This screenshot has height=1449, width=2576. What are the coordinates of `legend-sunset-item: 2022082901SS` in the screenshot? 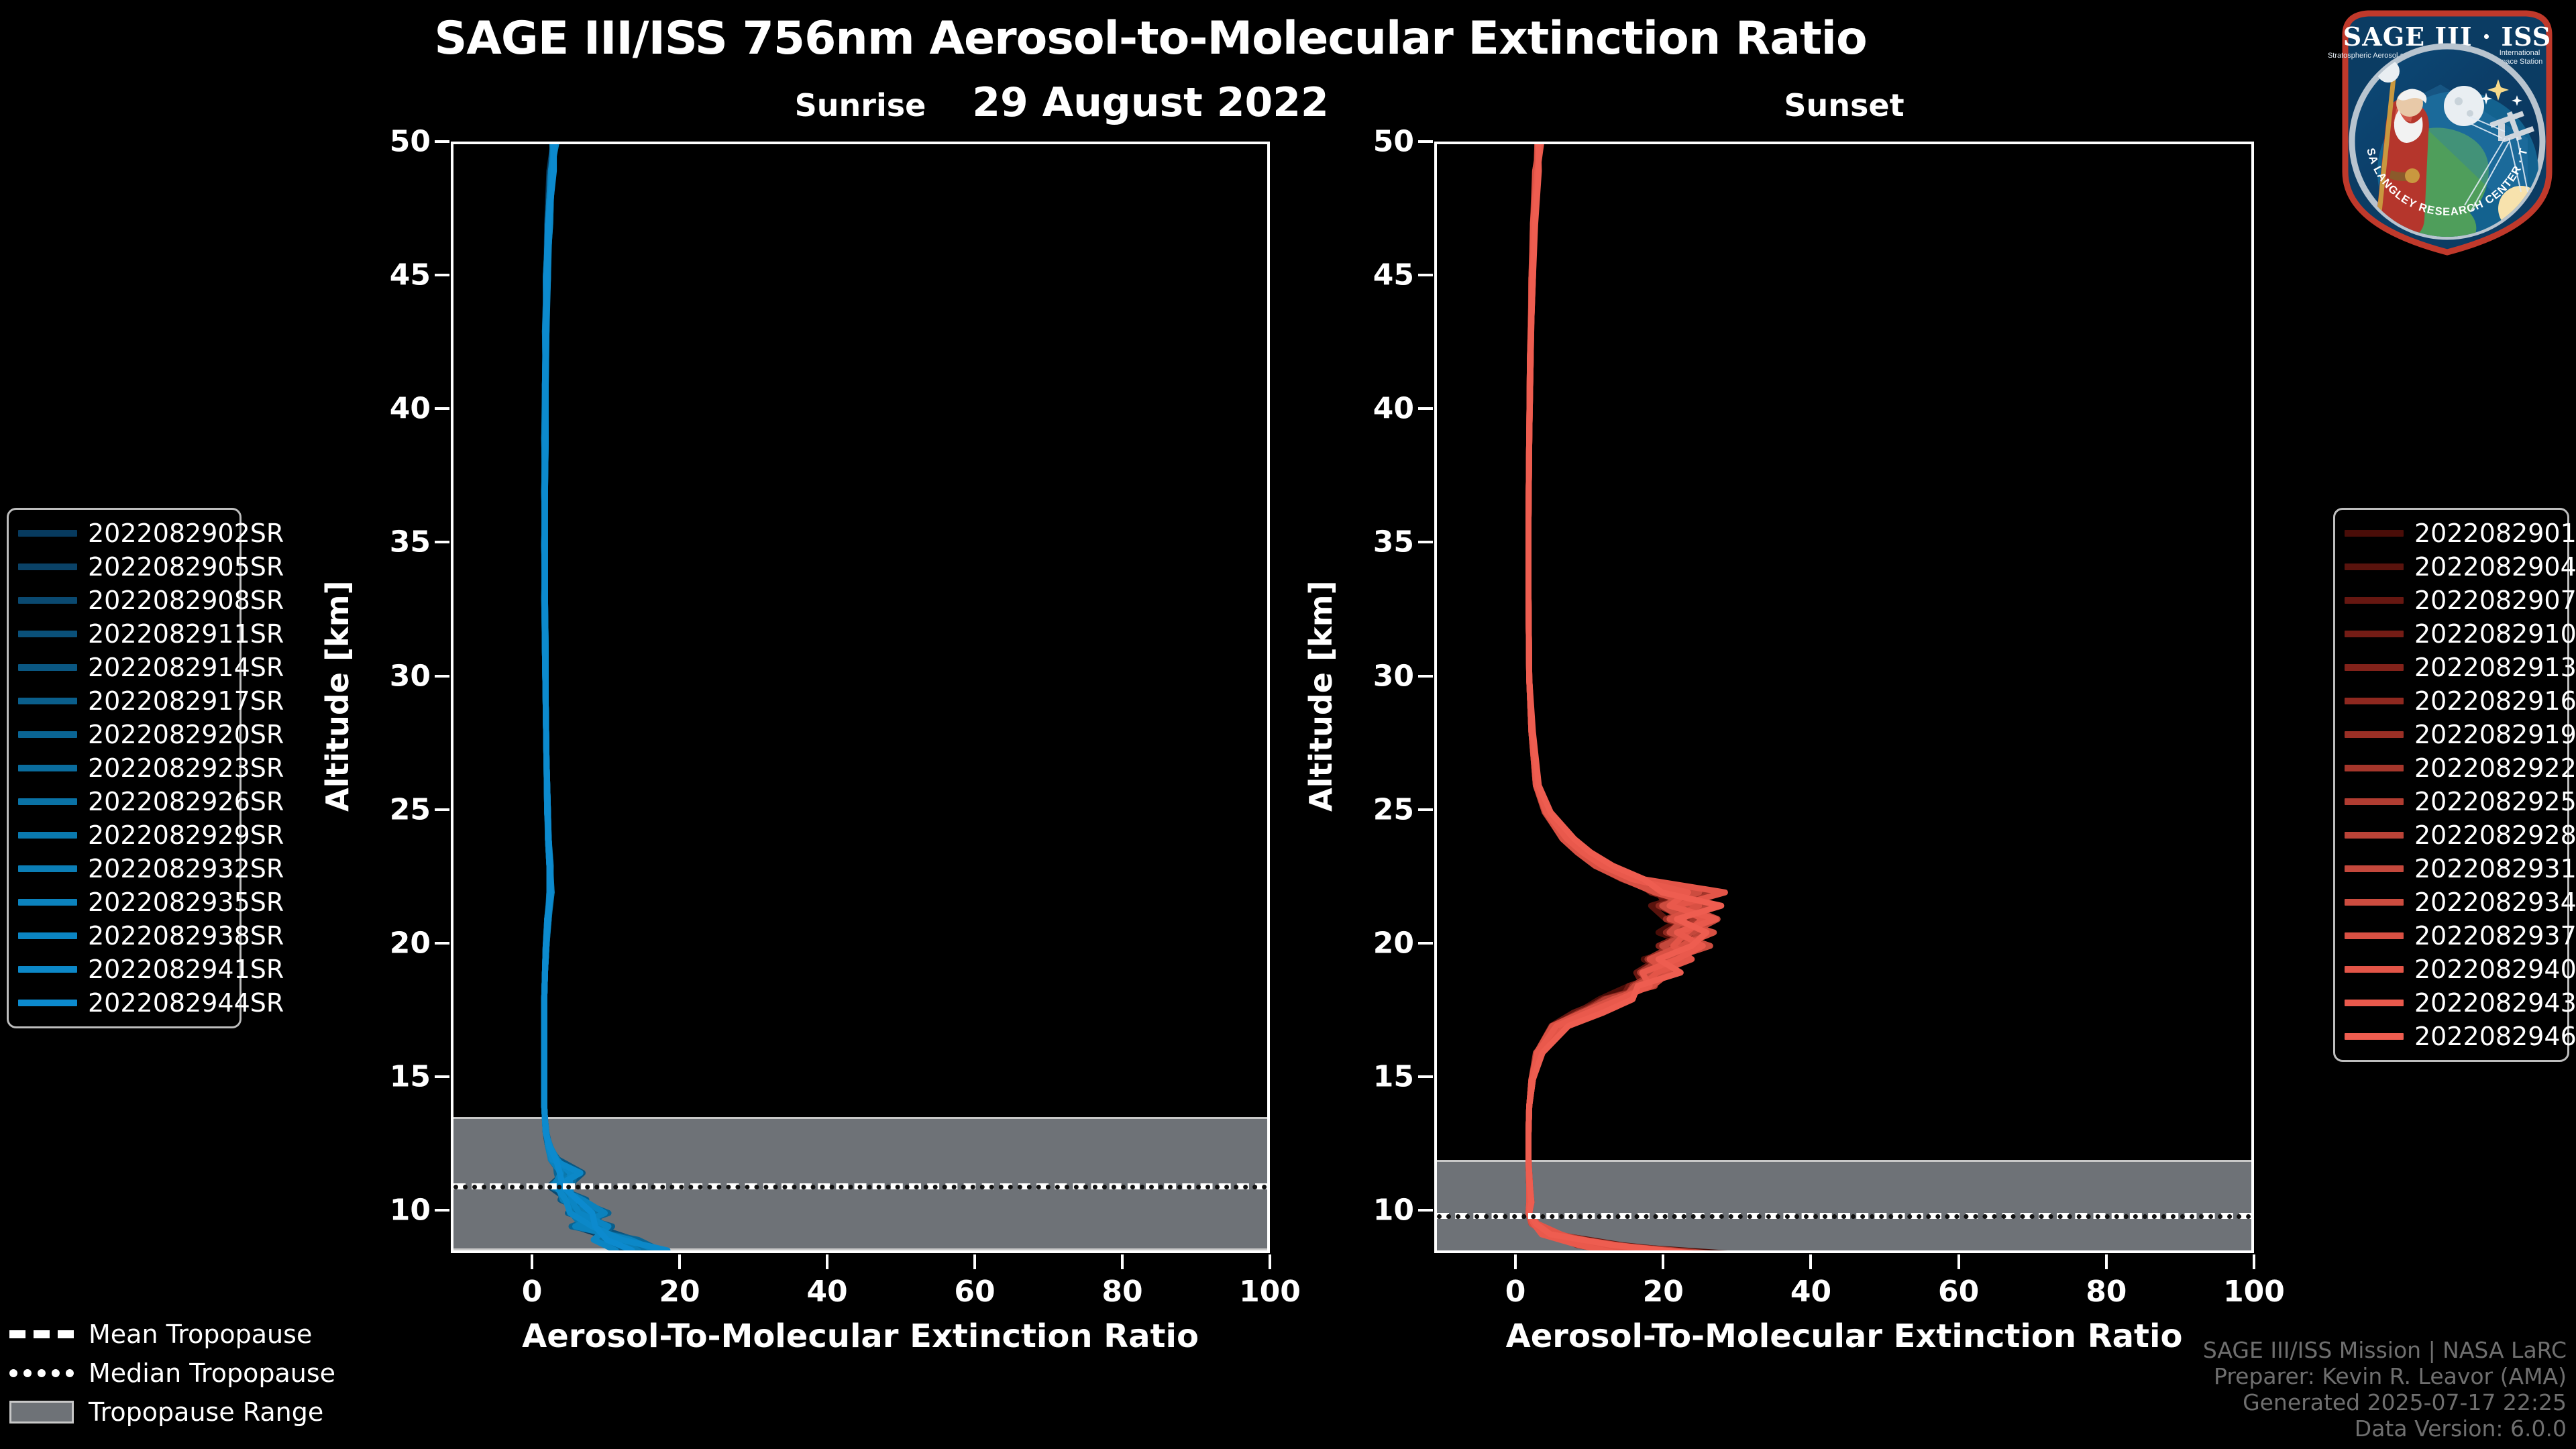 It's located at (2460, 533).